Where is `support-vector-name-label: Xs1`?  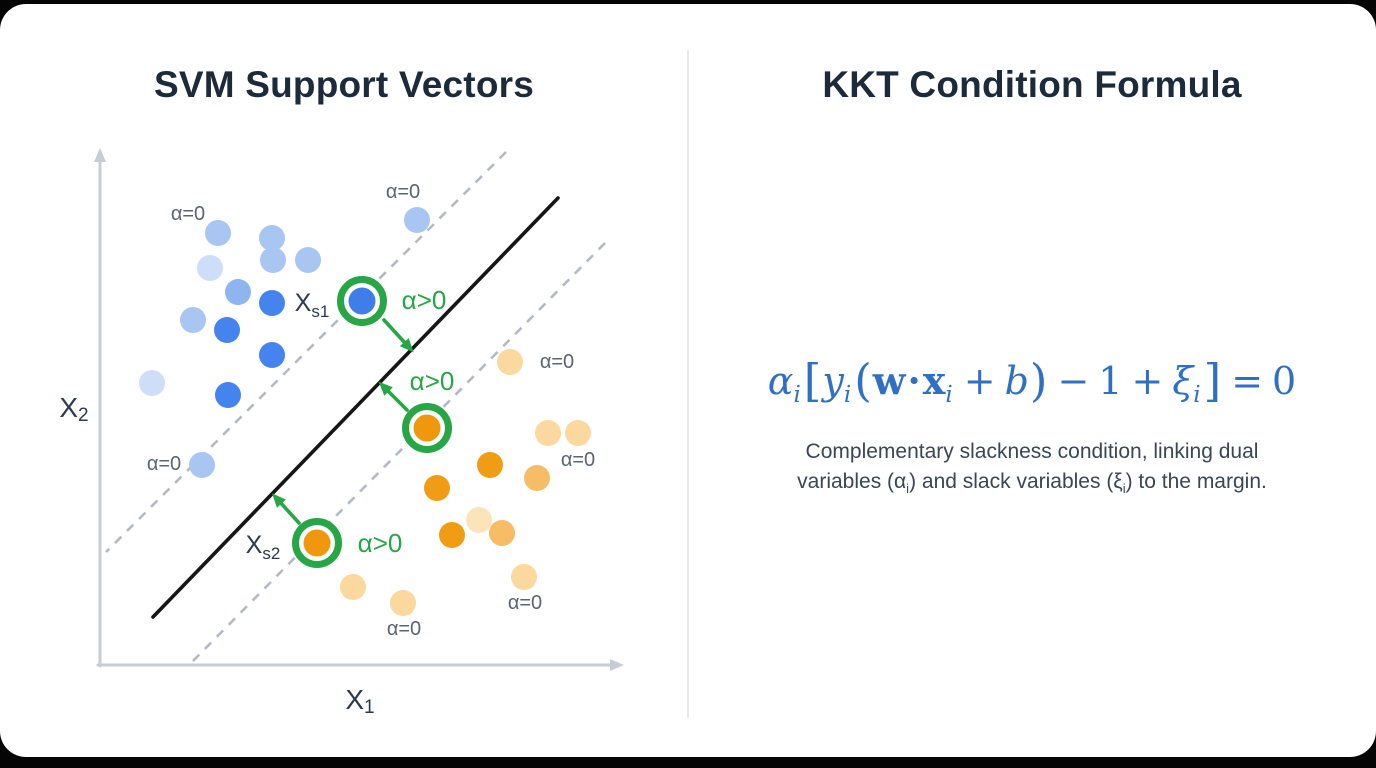
support-vector-name-label: Xs1 is located at coordinates (312, 305).